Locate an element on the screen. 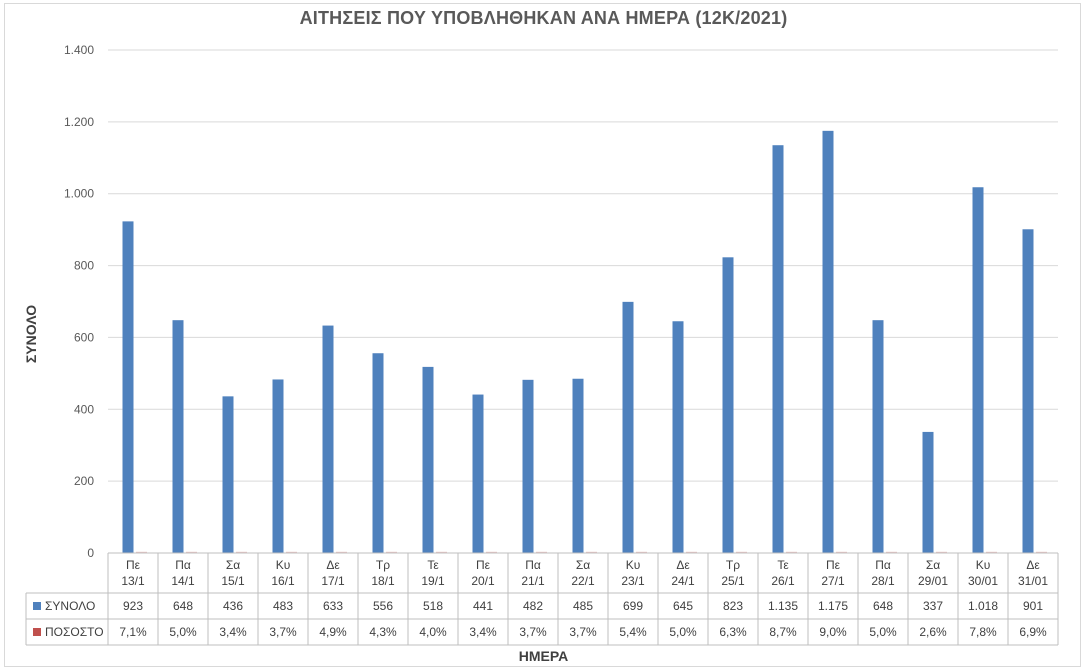 This screenshot has width=1087, height=671. data-label: 823 is located at coordinates (733, 606).